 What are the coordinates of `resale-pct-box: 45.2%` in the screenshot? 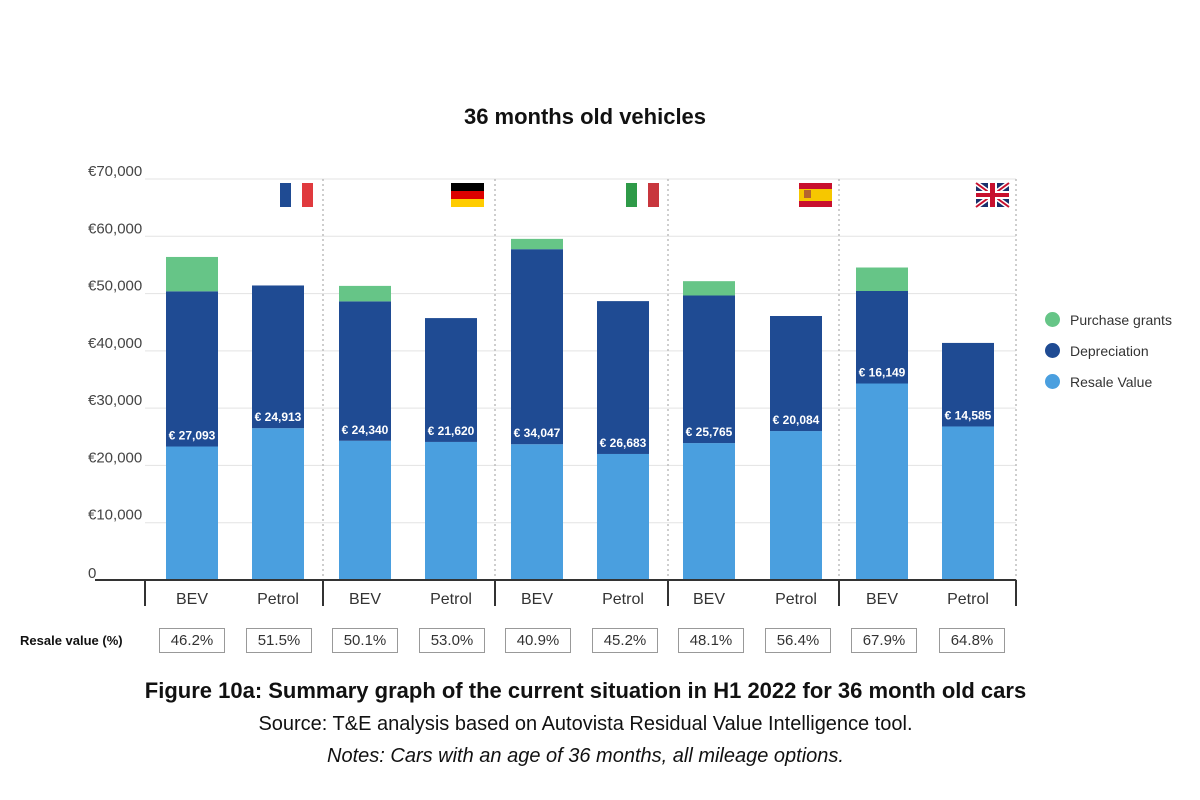 It's located at (625, 640).